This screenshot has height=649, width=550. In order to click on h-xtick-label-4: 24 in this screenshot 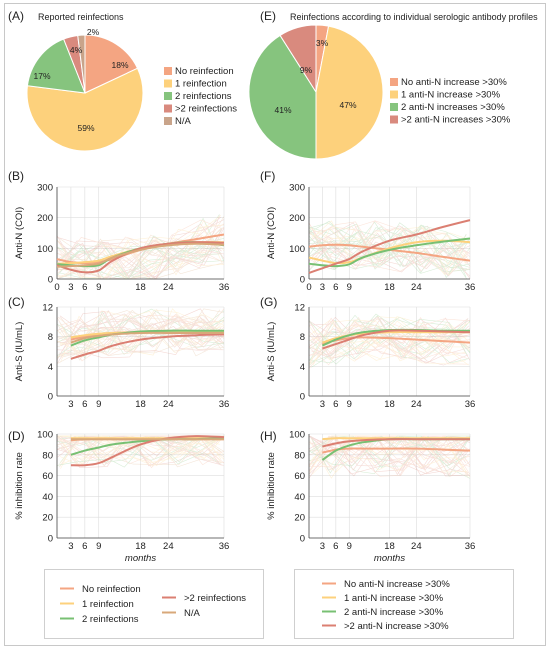, I will do `click(416, 546)`.